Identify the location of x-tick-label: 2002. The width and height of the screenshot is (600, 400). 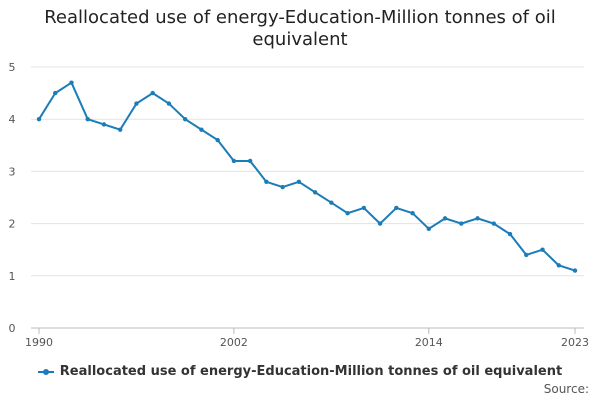
(234, 342).